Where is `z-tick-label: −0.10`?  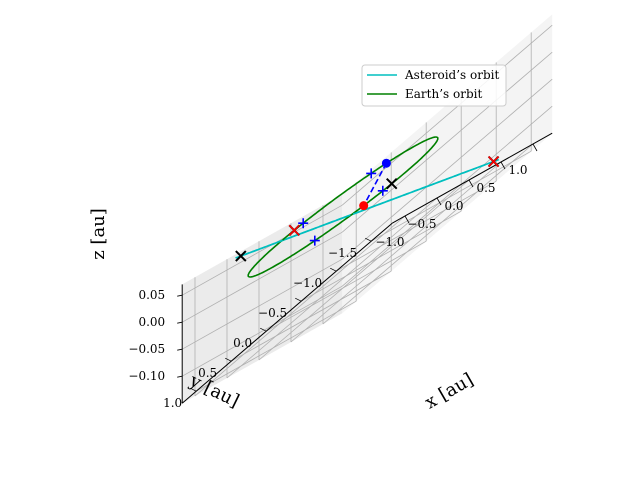
z-tick-label: −0.10 is located at coordinates (146, 376).